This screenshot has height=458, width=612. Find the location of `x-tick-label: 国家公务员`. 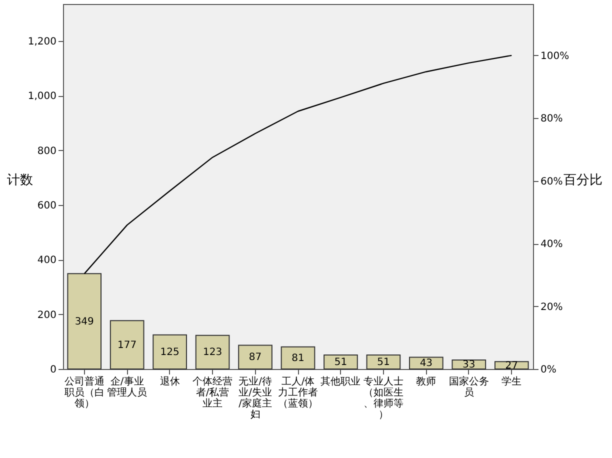

x-tick-label: 国家公务员 is located at coordinates (468, 387).